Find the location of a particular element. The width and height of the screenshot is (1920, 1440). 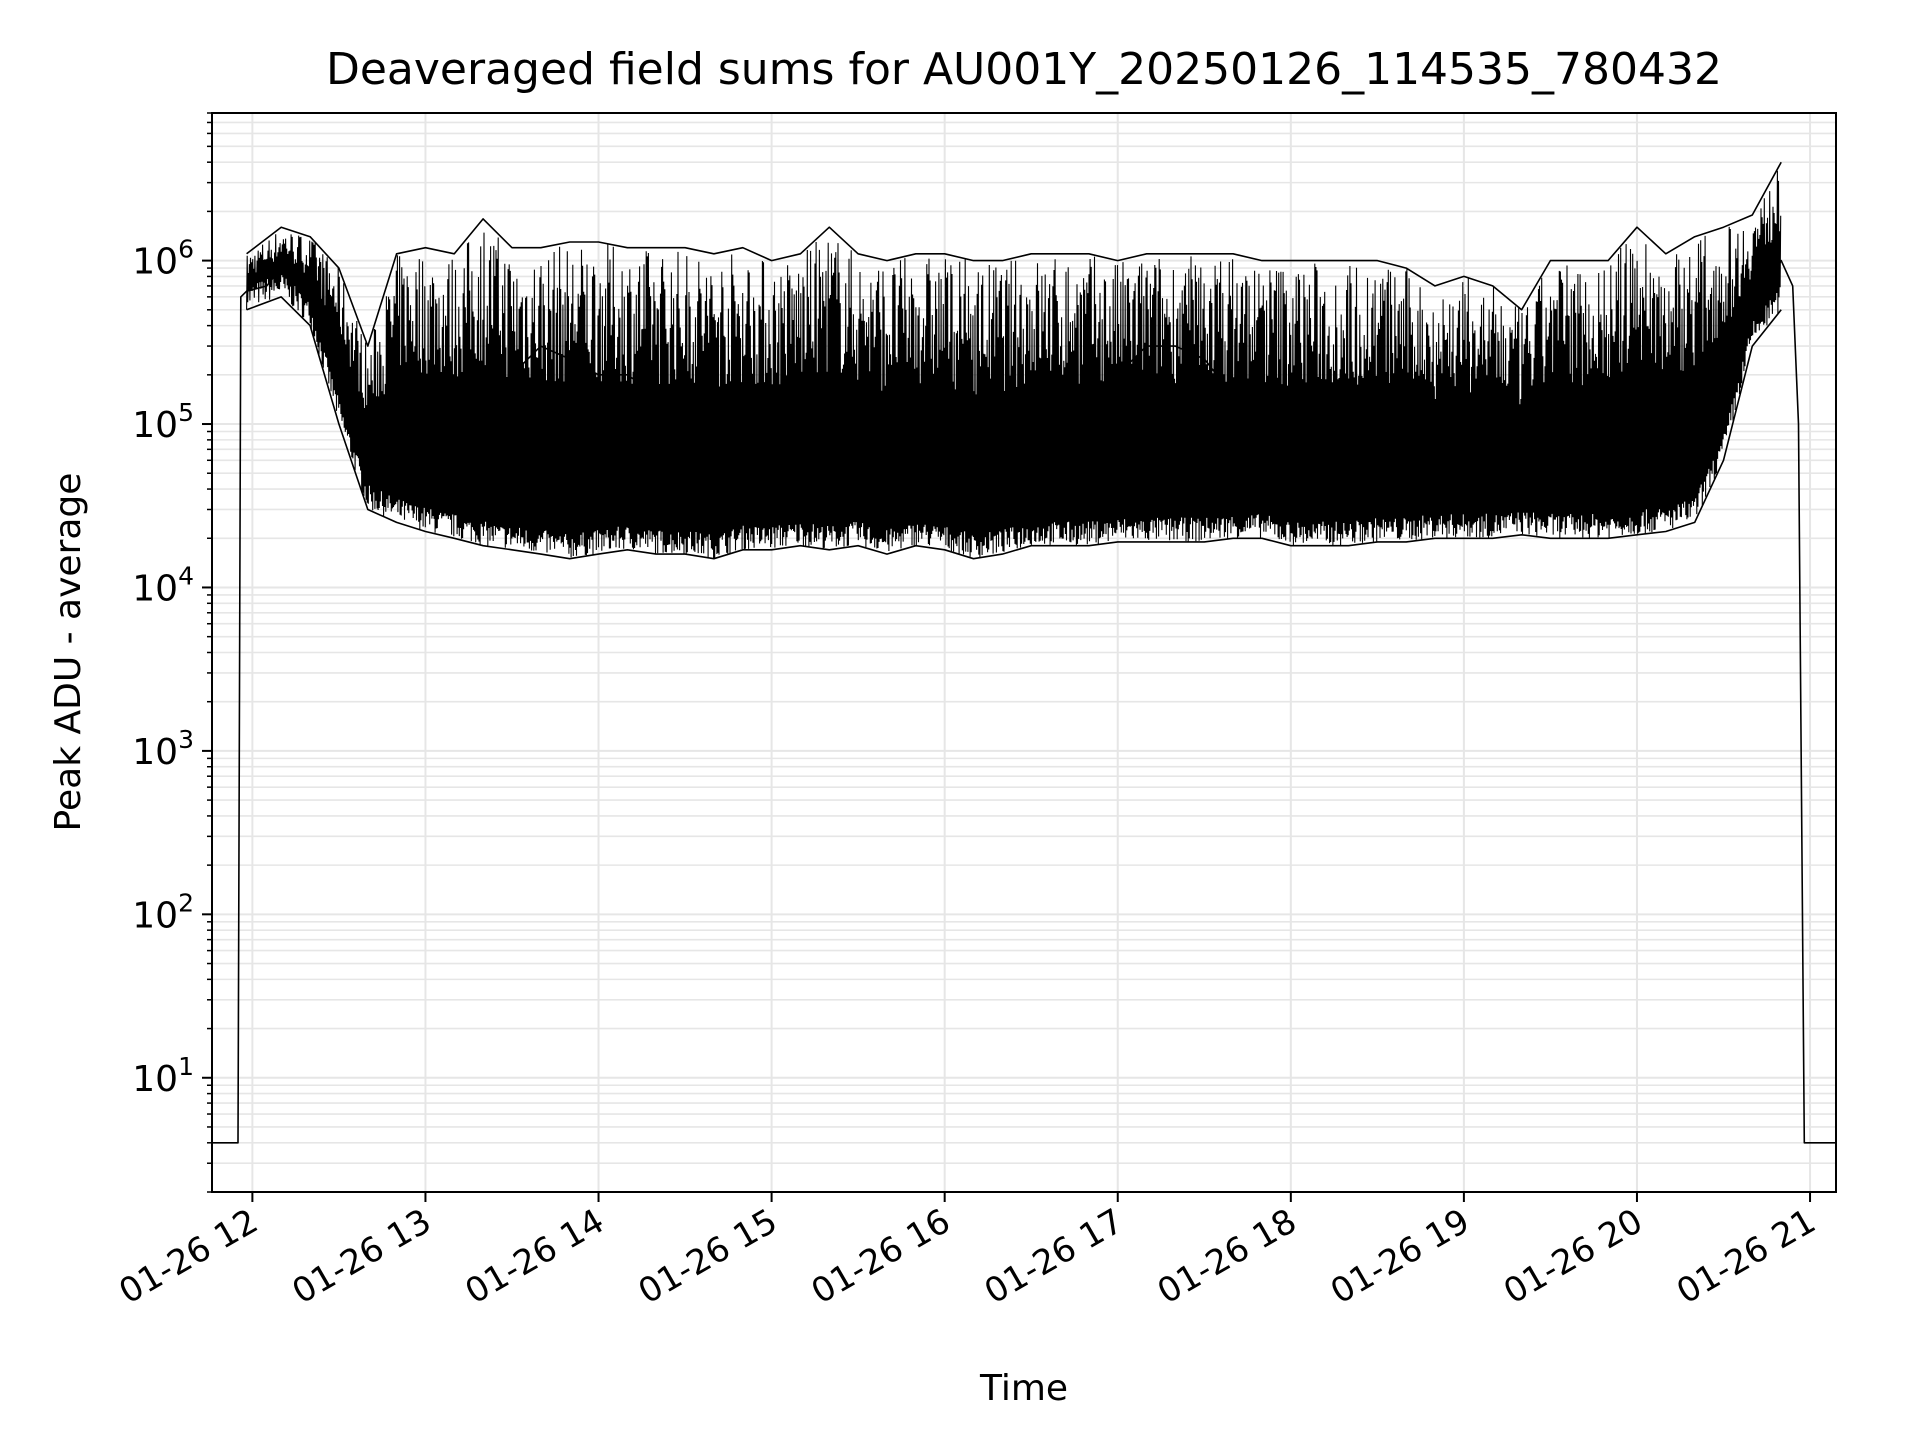

y-tick-label: 10³ is located at coordinates (163, 749).